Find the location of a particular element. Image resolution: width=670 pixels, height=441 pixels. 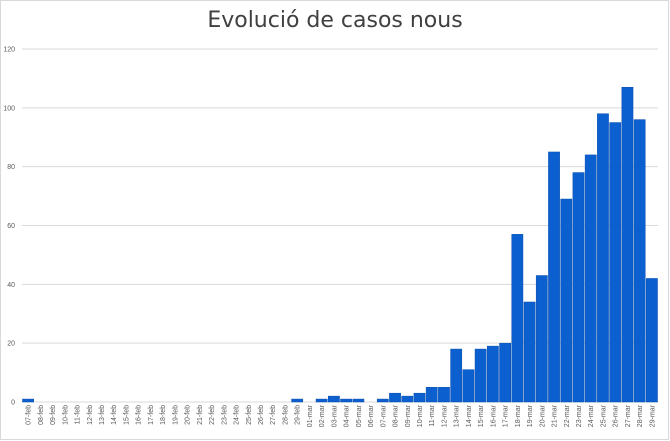

x-tick-label: 18-feb is located at coordinates (163, 415).